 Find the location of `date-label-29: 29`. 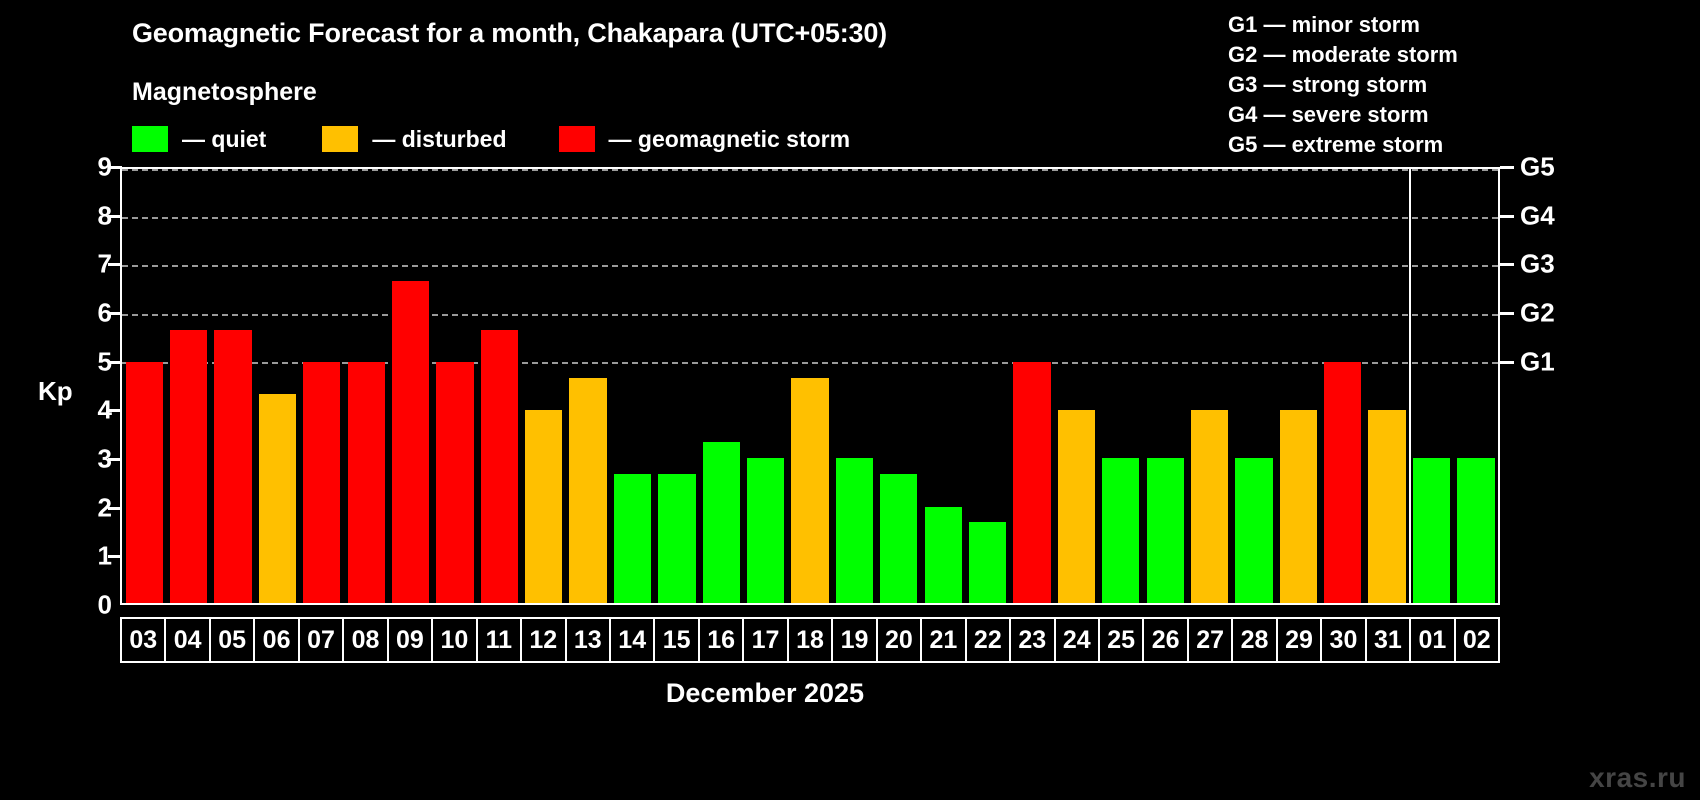

date-label-29: 29 is located at coordinates (1300, 640).